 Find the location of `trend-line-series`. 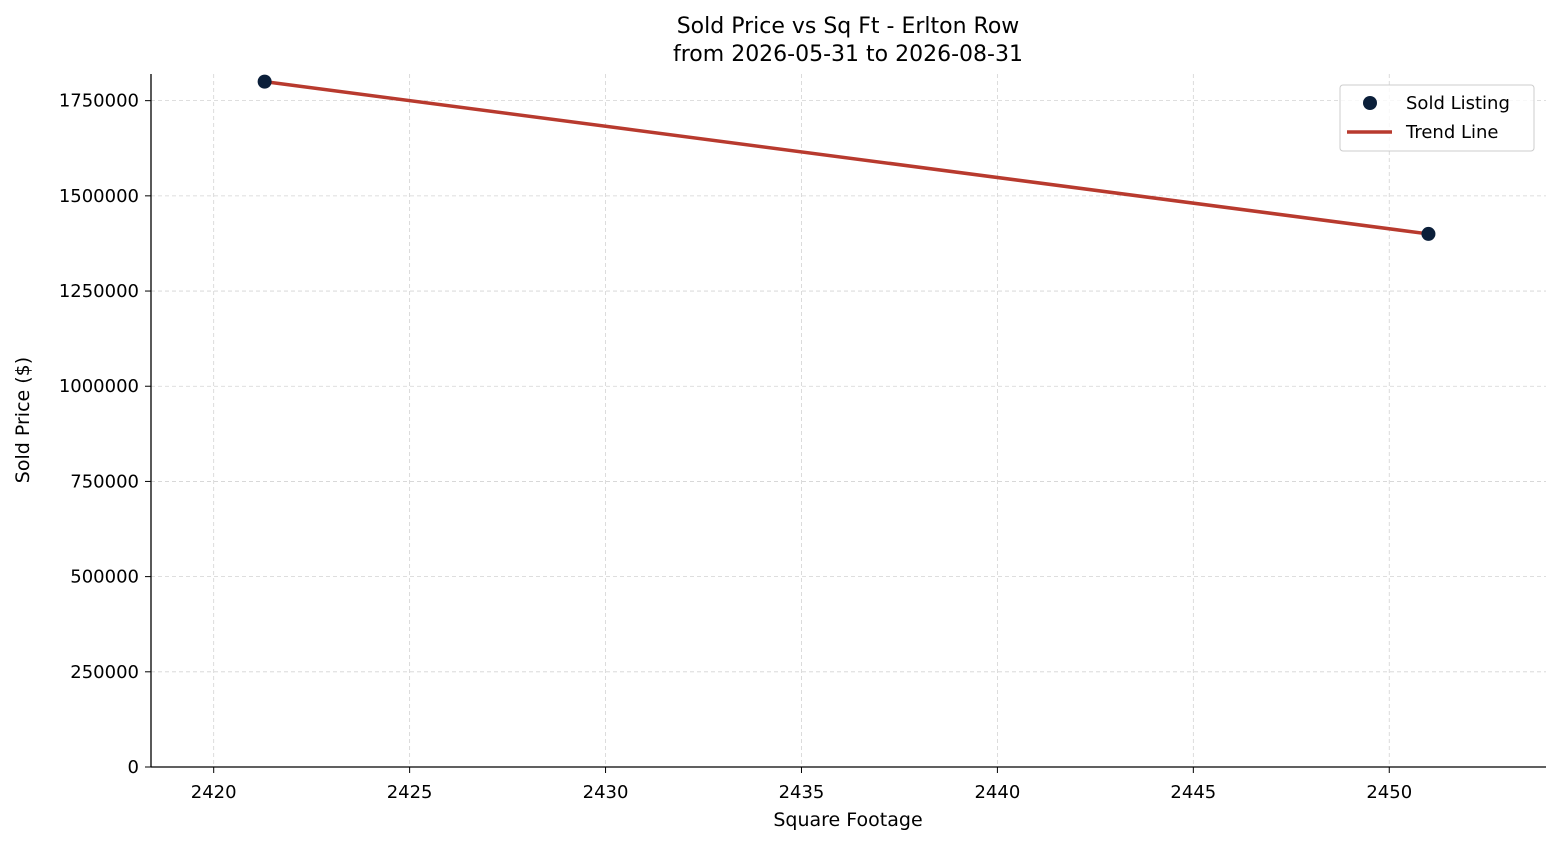

trend-line-series is located at coordinates (846, 157).